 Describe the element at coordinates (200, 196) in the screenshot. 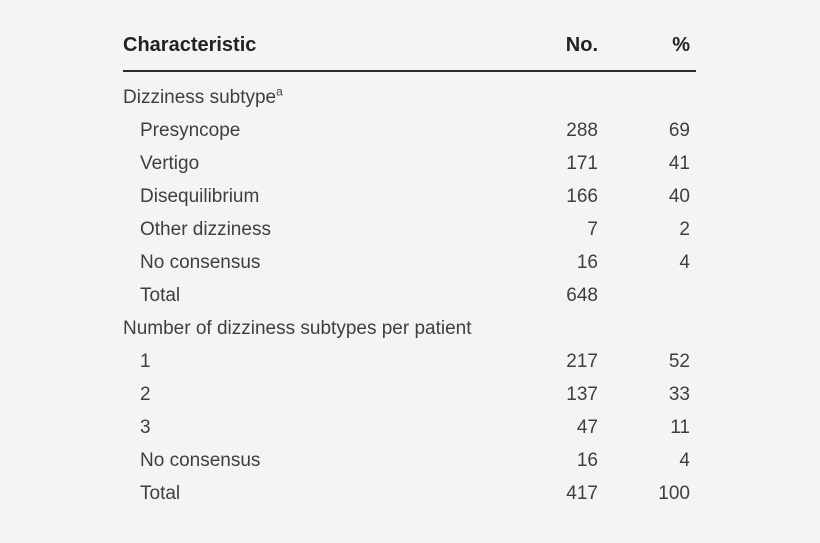

I see `row-label: Disequilibrium` at that location.